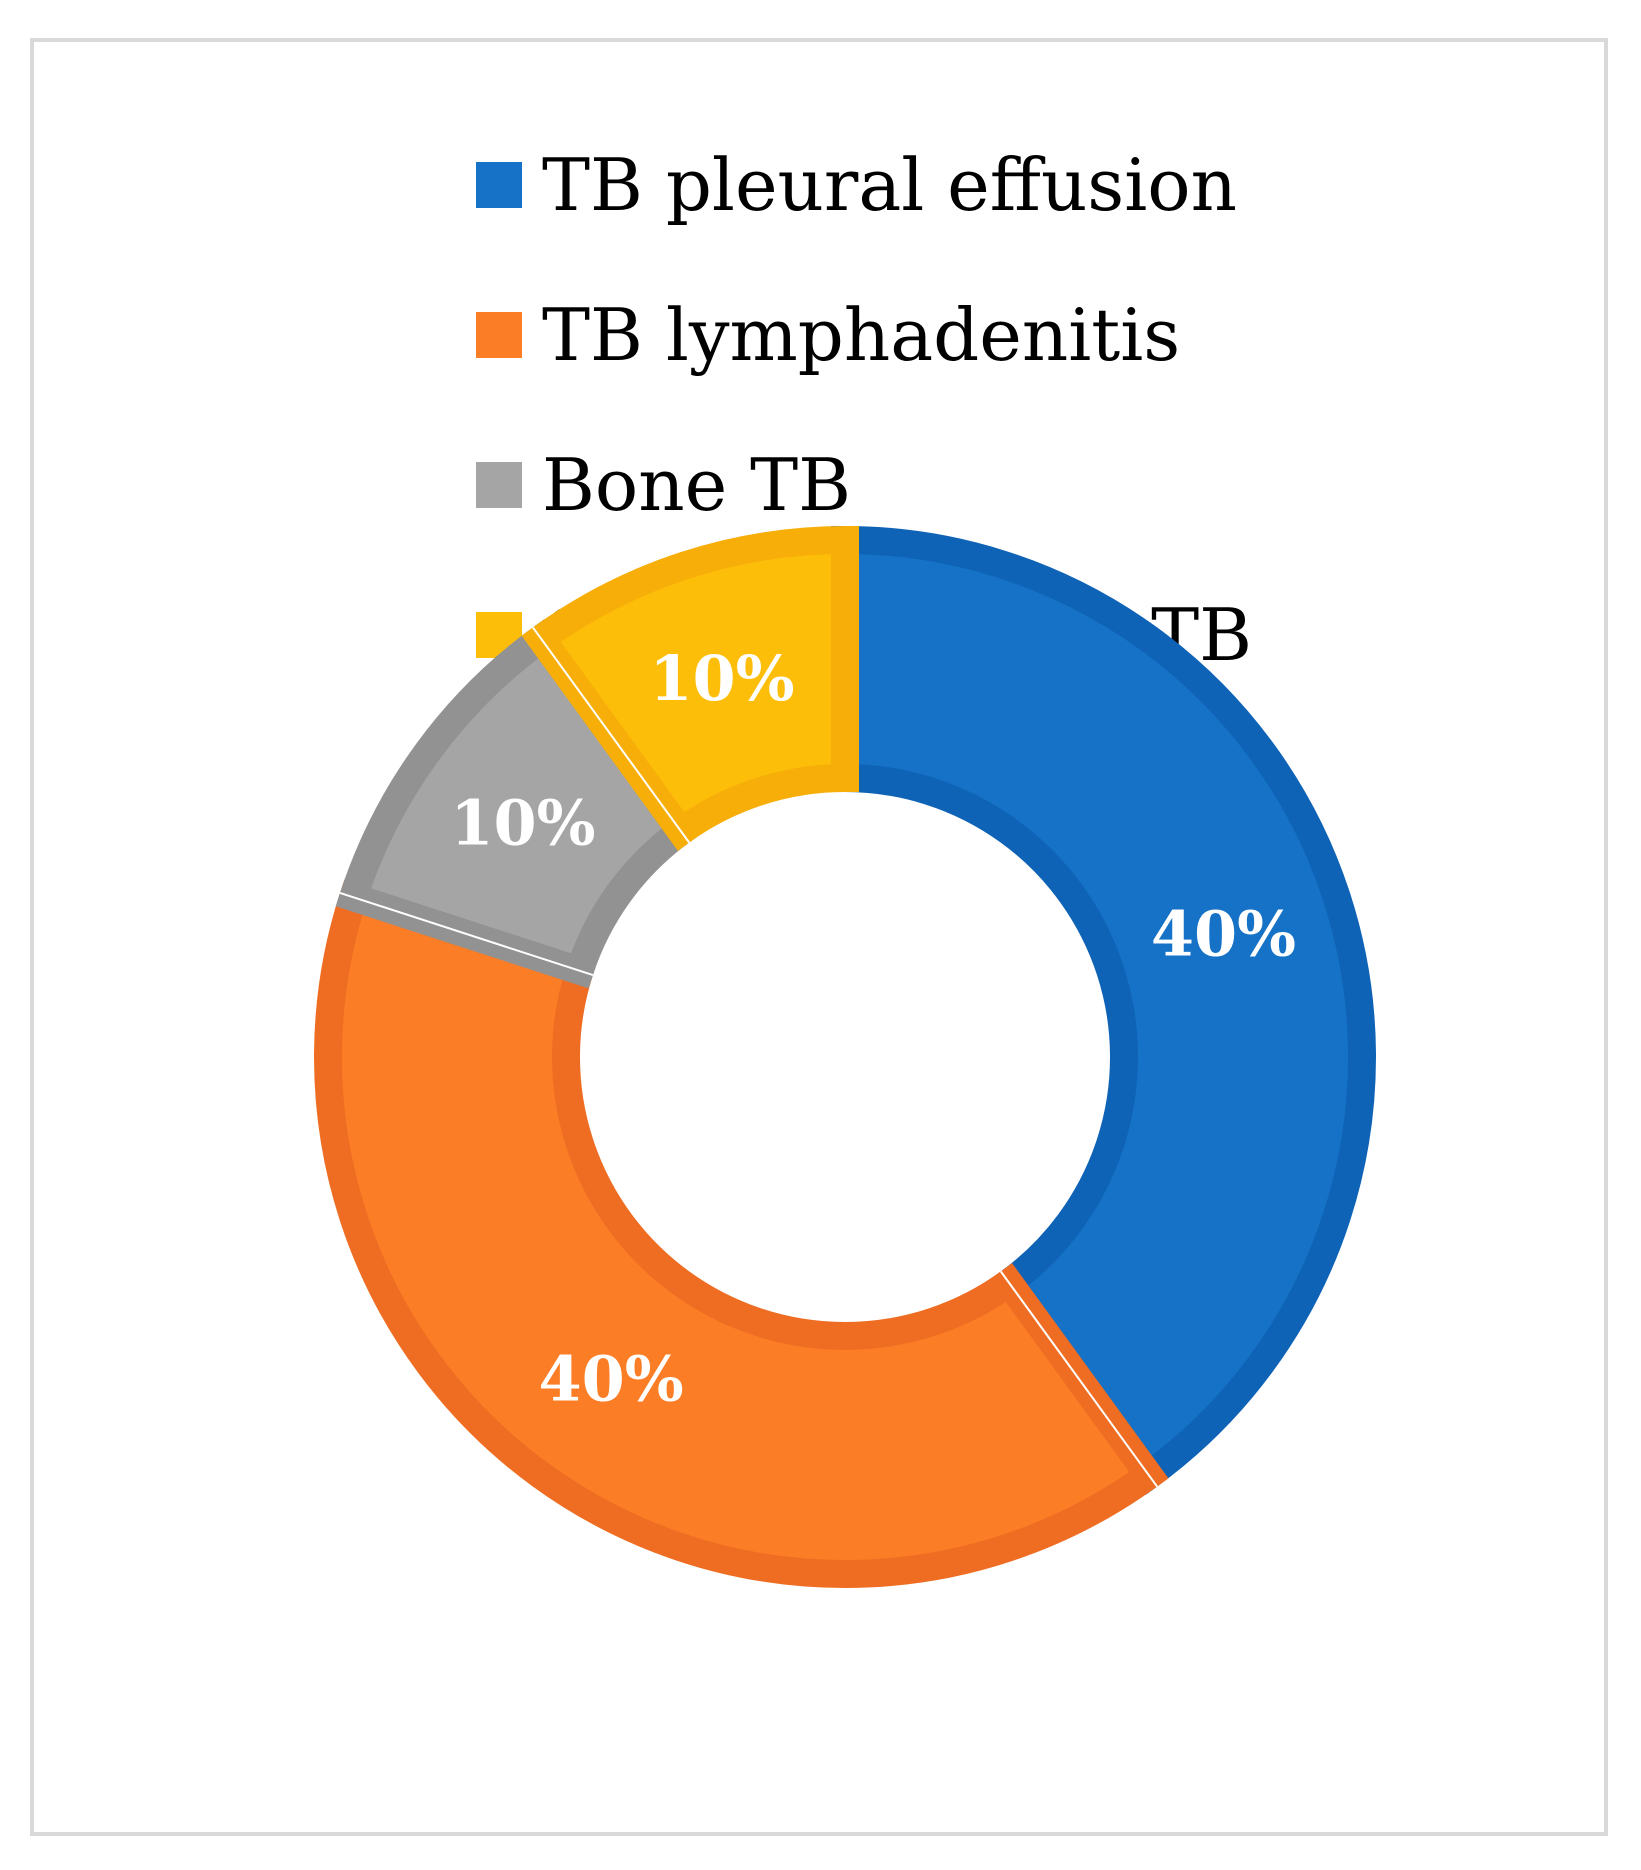 The height and width of the screenshot is (1870, 1641). What do you see at coordinates (610, 1378) in the screenshot?
I see `data-label-tb-lymphadenitis: 40%` at bounding box center [610, 1378].